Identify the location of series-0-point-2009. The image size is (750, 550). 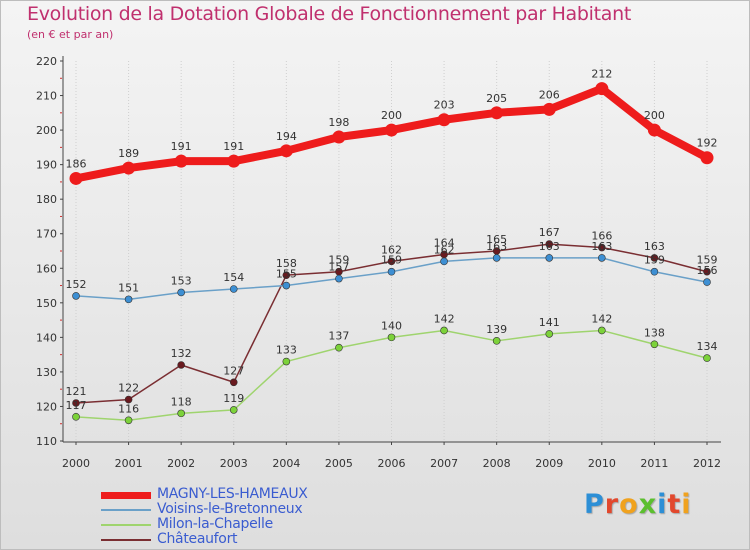
(549, 109).